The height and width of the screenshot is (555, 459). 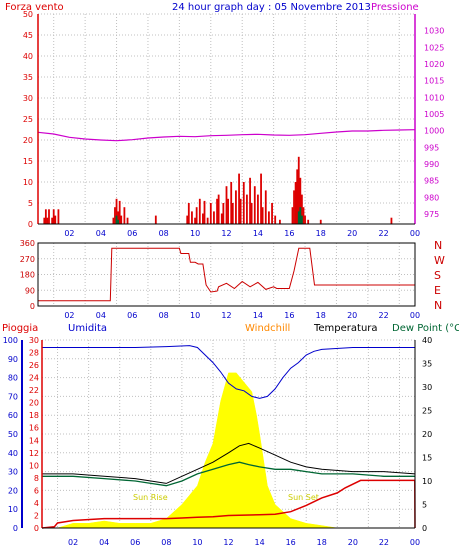 I want to click on temperature-label: Temperatura, so click(x=345, y=328).